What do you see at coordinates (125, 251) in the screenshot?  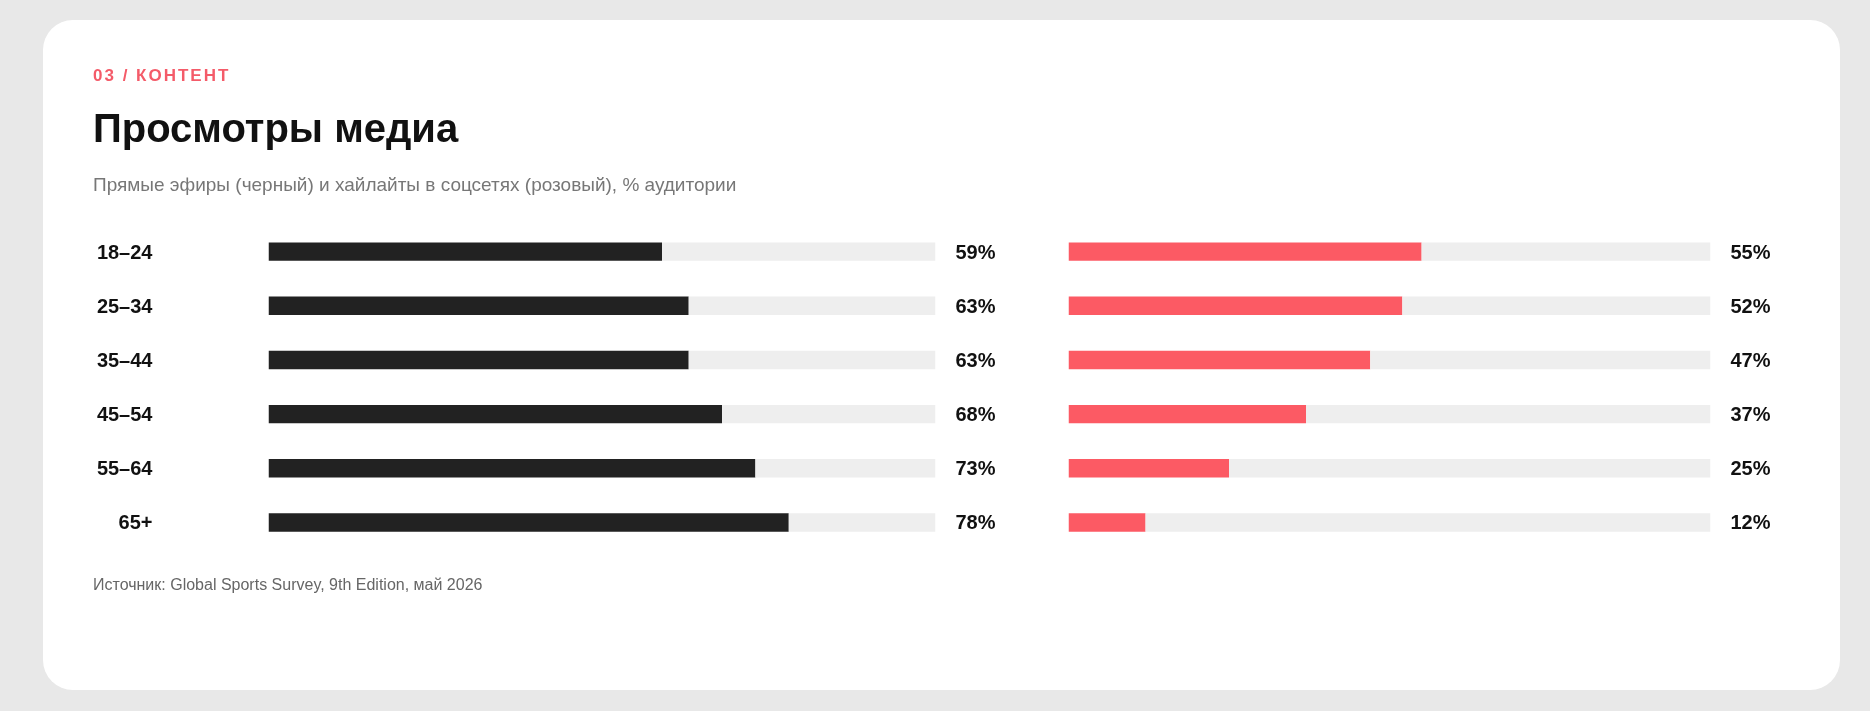 I see `y-tick-label: 18–24` at bounding box center [125, 251].